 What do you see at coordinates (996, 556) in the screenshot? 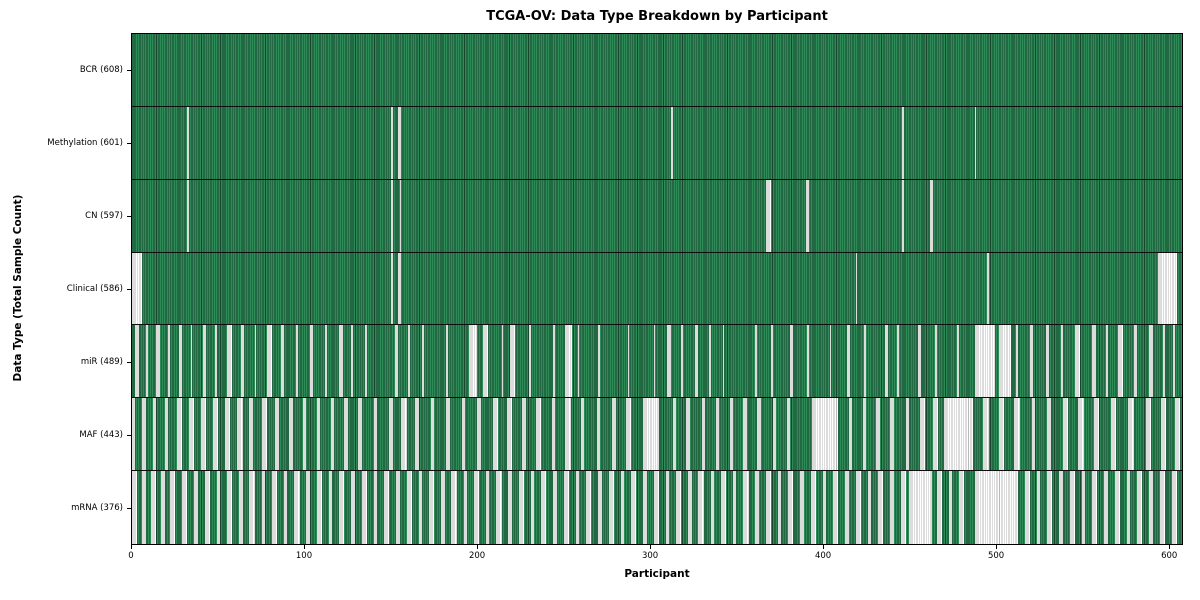
I see `x-tick-label: 500` at bounding box center [996, 556].